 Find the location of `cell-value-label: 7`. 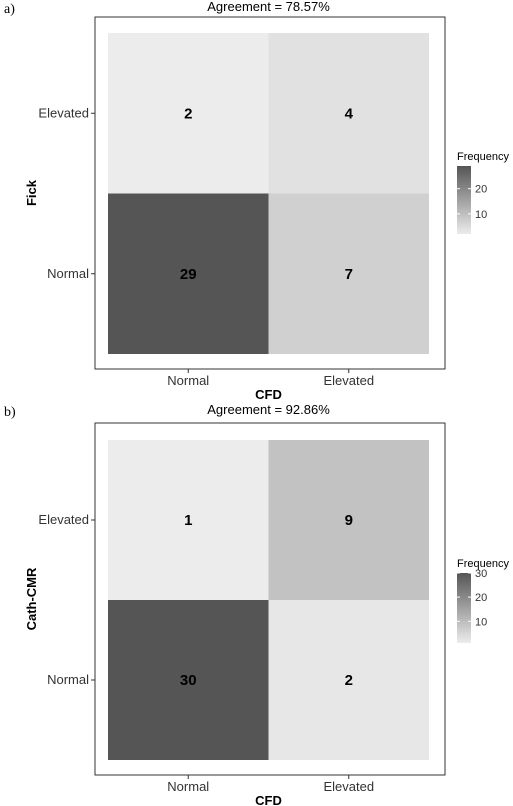

cell-value-label: 7 is located at coordinates (349, 274).